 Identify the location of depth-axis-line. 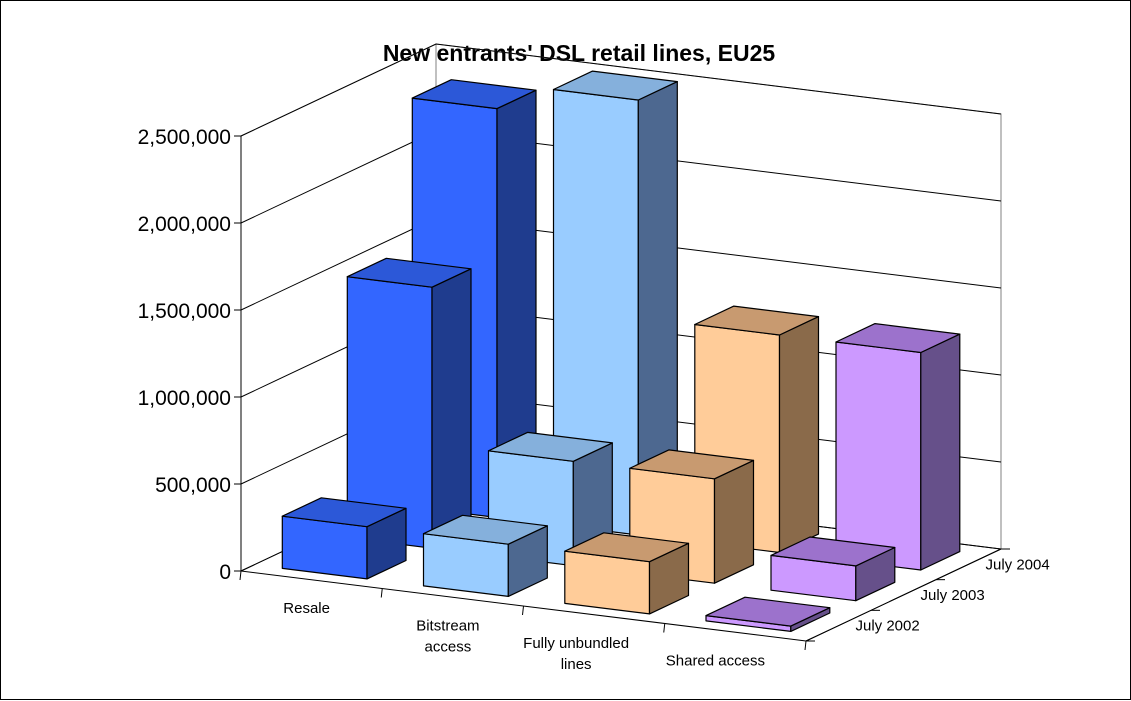
(903, 595).